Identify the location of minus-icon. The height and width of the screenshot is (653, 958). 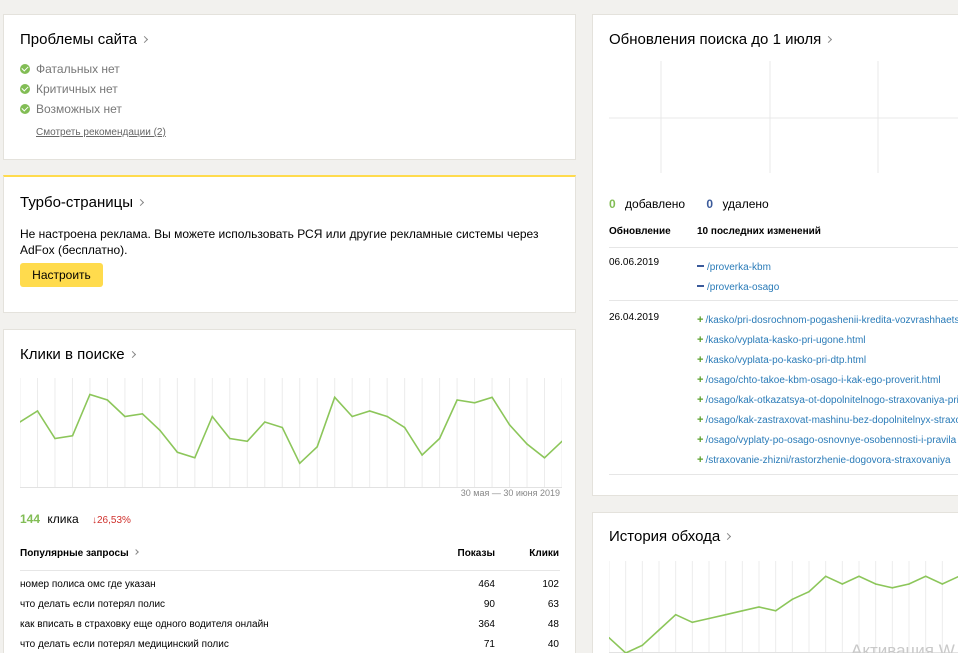
(700, 285).